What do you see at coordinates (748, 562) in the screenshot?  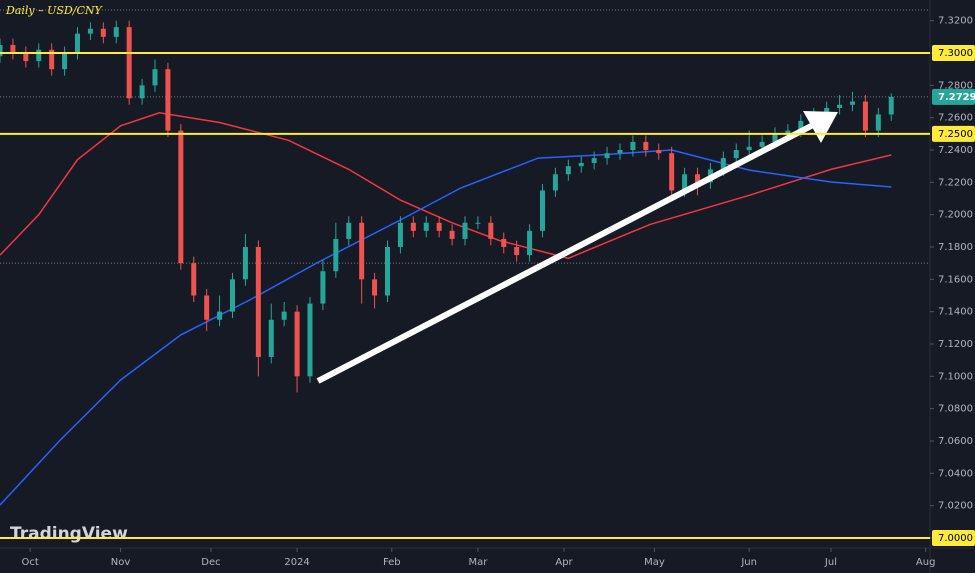 I see `x-tick-label: Jun` at bounding box center [748, 562].